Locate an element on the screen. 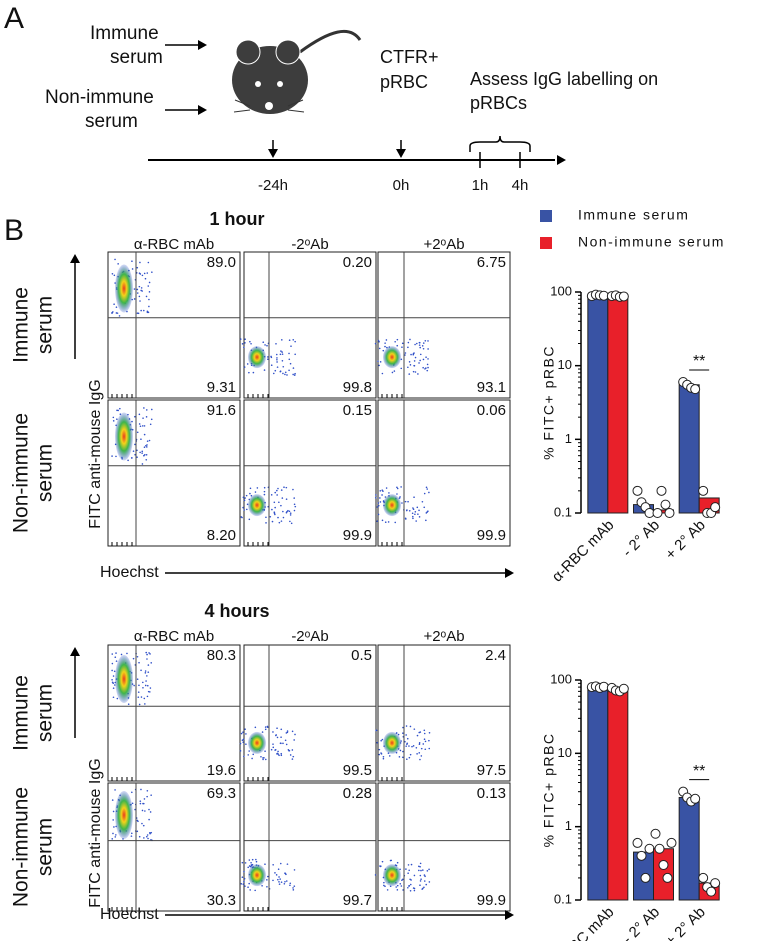 This screenshot has height=941, width=775. quadrant-value: 91.6 is located at coordinates (221, 410).